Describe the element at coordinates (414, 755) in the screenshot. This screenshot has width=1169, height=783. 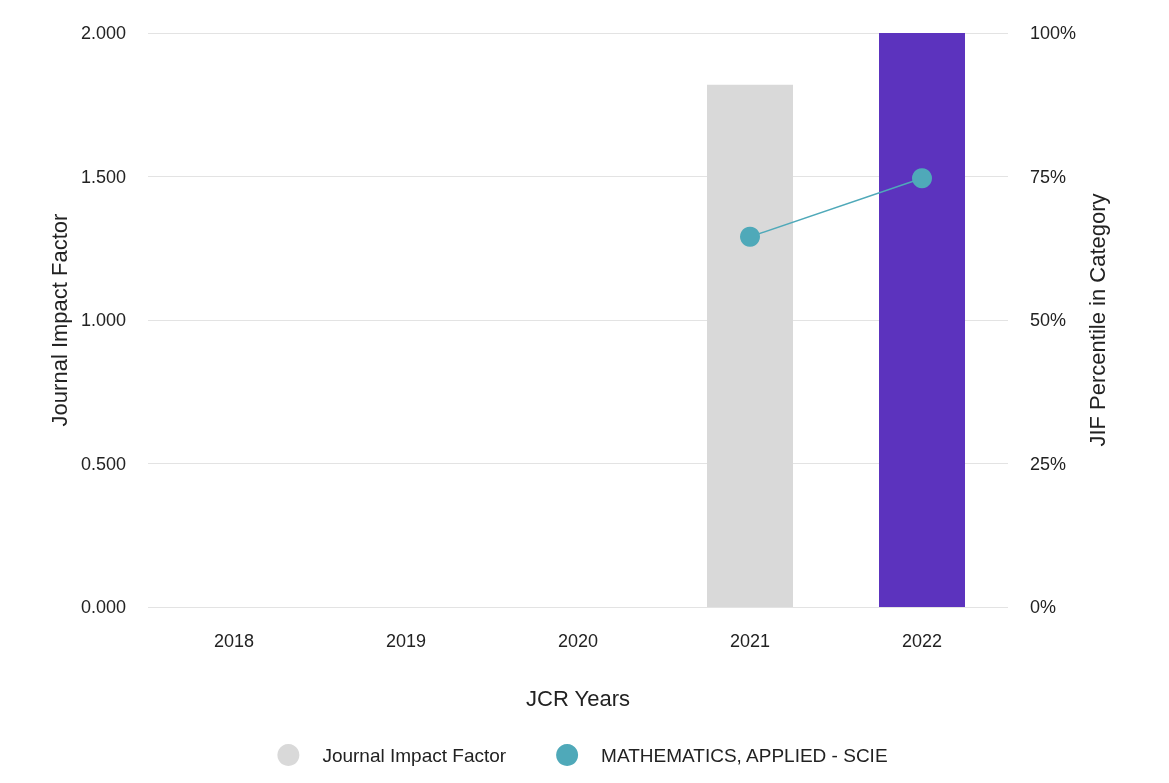
I see `legend-label: Journal Impact Factor` at that location.